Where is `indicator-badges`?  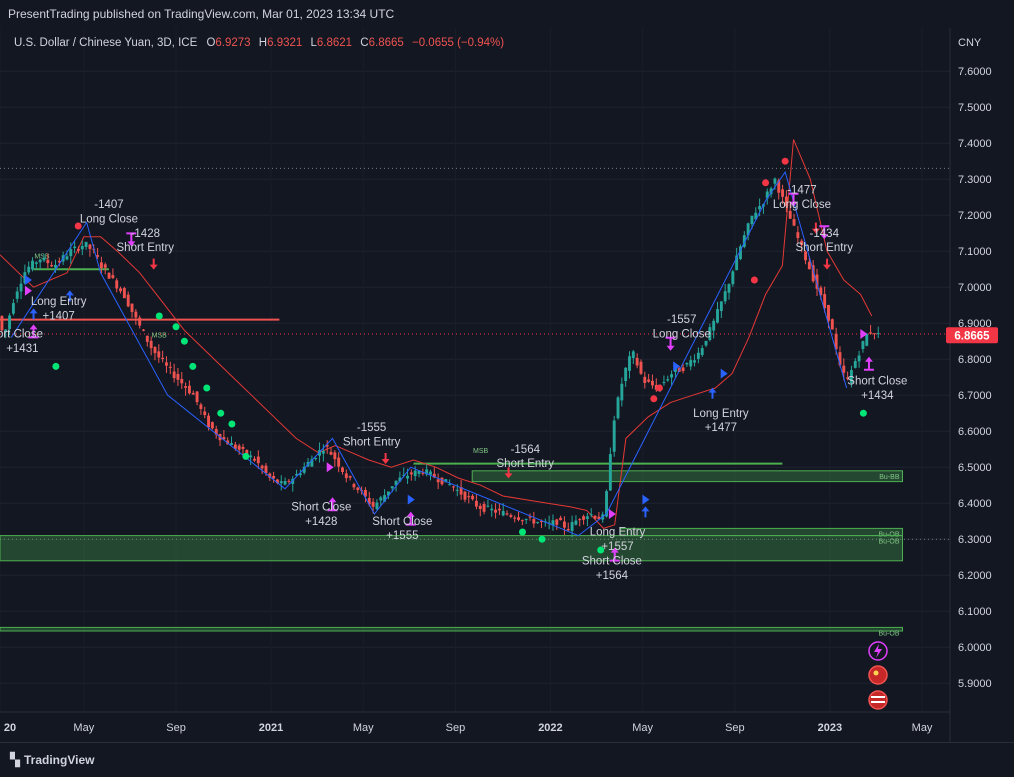
indicator-badges is located at coordinates (878, 675).